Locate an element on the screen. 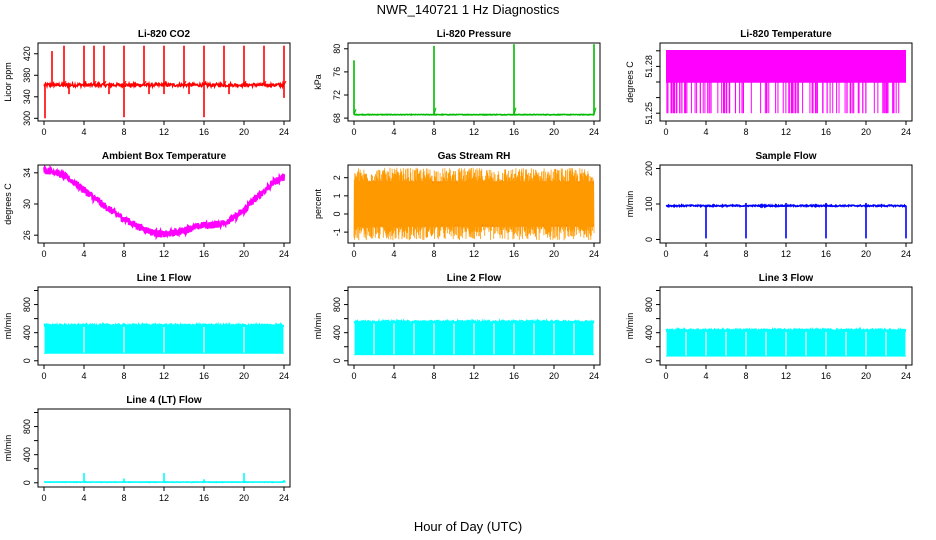 This screenshot has height=540, width=936. panel-title: Sample Flow is located at coordinates (785, 156).